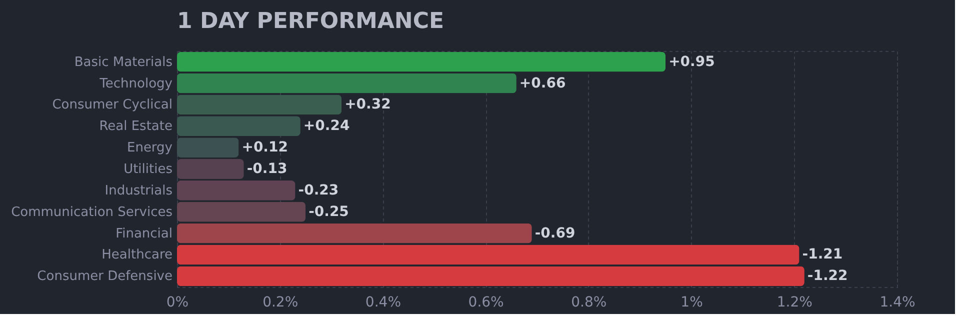 The image size is (979, 335). Describe the element at coordinates (326, 126) in the screenshot. I see `annotation: +0.24` at that location.